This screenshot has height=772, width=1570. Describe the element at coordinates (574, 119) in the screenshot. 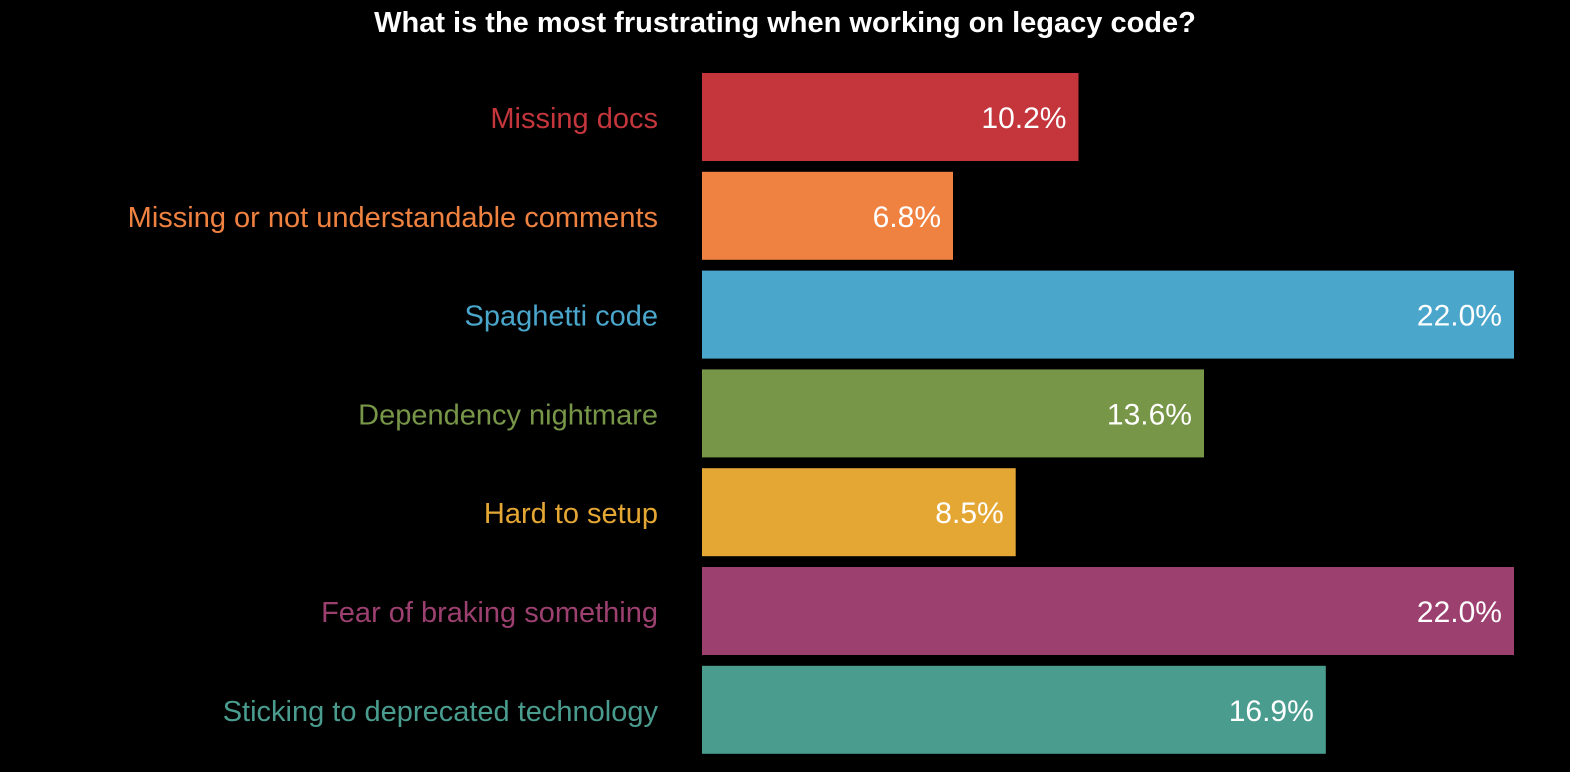

I see `category-label-missing-docs: Missing docs` at that location.